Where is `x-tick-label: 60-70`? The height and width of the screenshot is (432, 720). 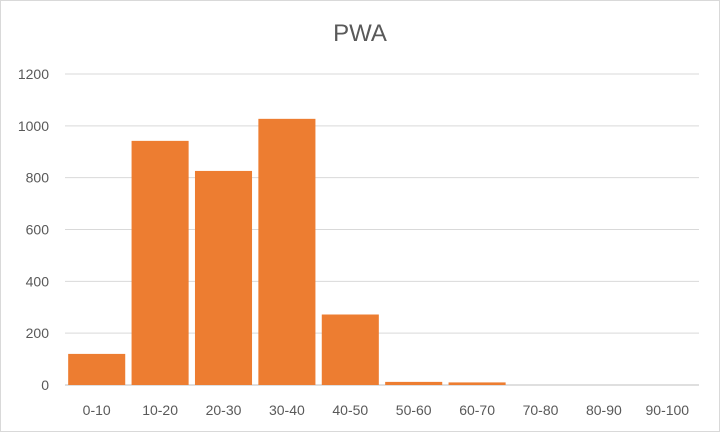 x-tick-label: 60-70 is located at coordinates (477, 410).